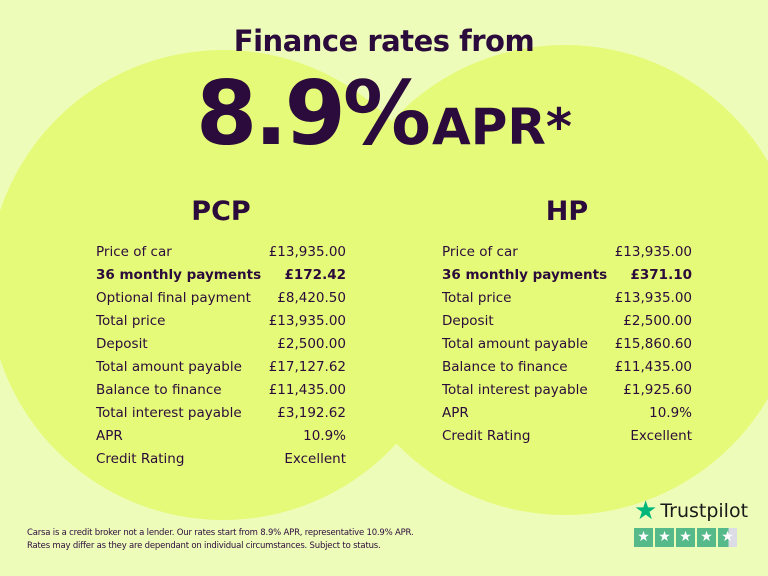 This screenshot has height=576, width=768. I want to click on table-row: Total amount payable £17,127.62, so click(221, 367).